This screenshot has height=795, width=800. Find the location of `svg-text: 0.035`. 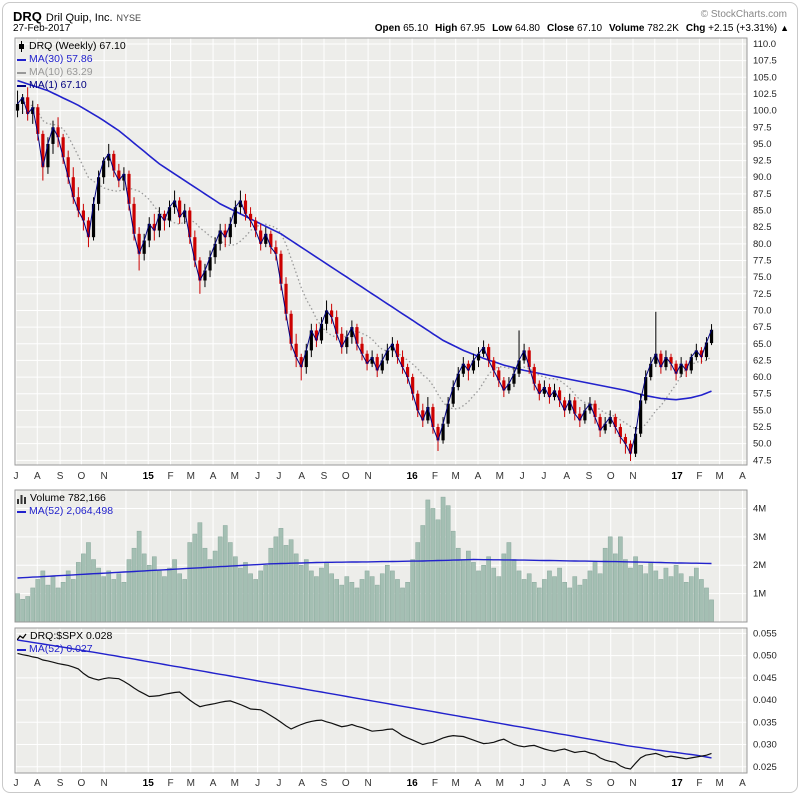

svg-text: 0.035 is located at coordinates (765, 722).